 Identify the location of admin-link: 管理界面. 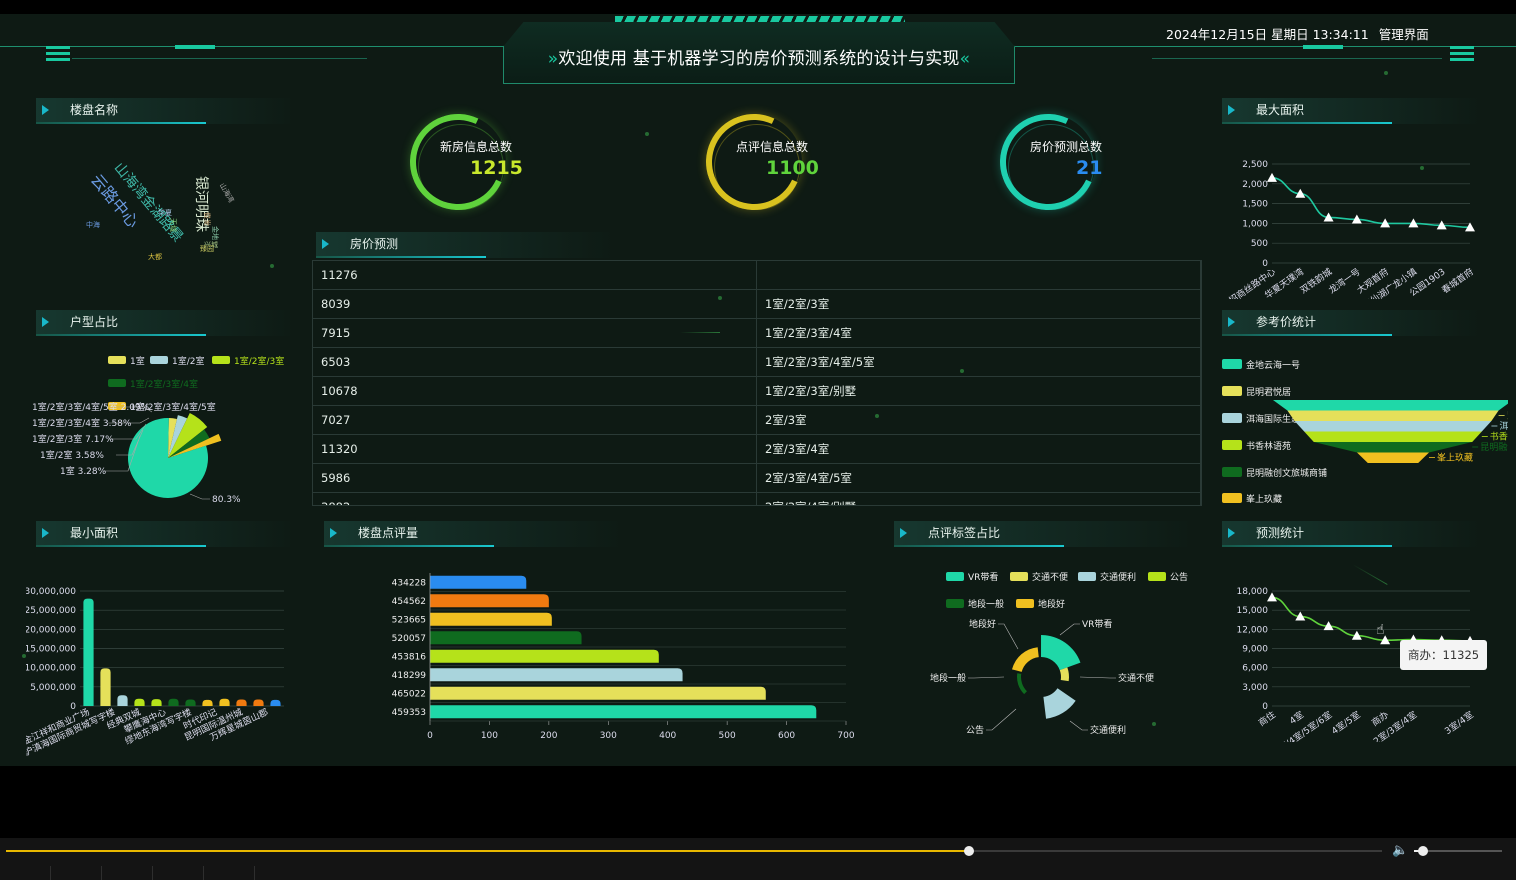
(1403, 34).